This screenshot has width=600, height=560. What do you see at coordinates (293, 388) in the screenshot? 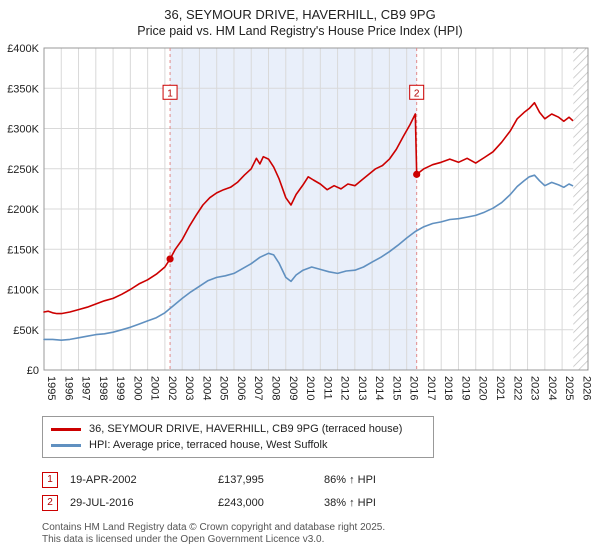
I see `svg-text: 2009` at bounding box center [293, 388].